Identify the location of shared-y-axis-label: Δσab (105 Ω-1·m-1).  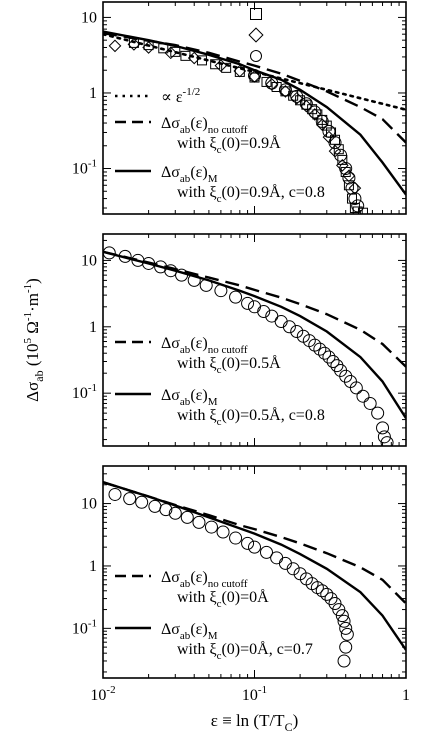
(34, 340).